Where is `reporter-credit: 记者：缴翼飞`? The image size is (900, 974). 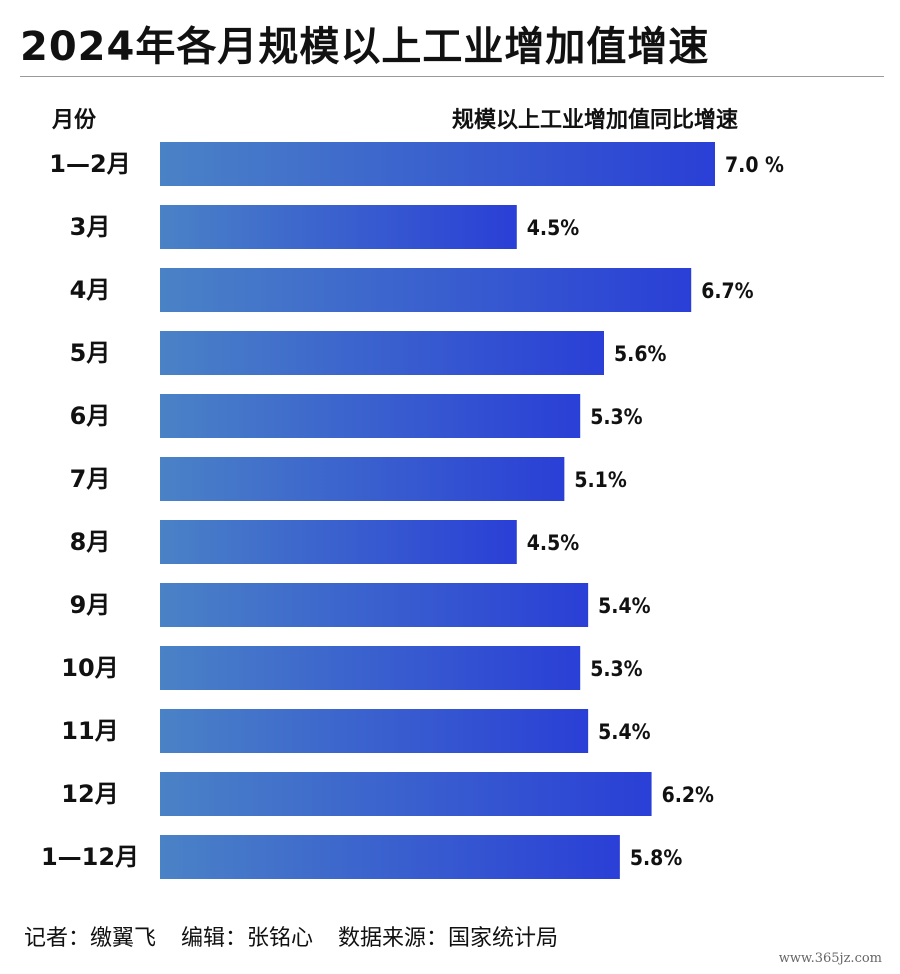
reporter-credit: 记者：缴翼飞 is located at coordinates (90, 938).